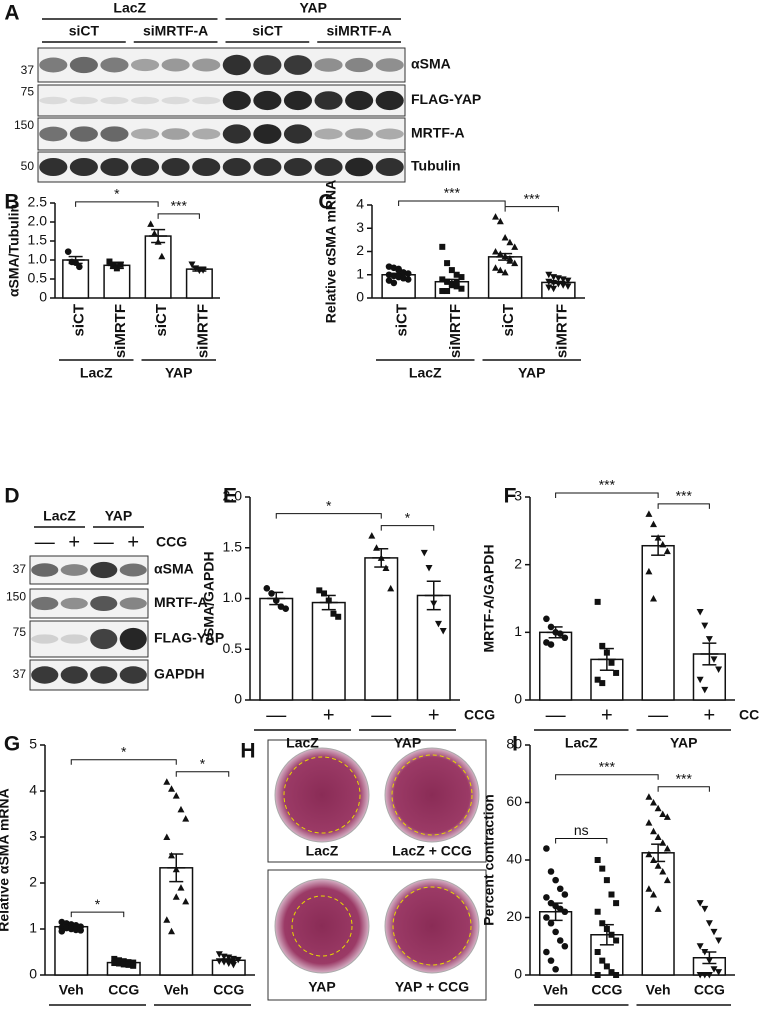  I want to click on x-tick-label: siMRTF, so click(120, 331).